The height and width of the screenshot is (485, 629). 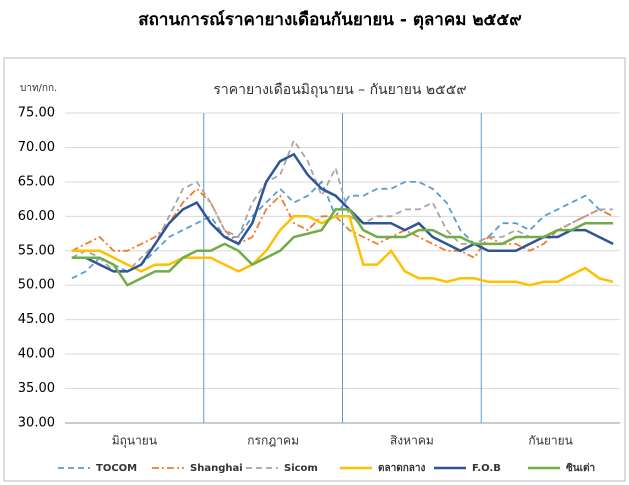 What do you see at coordinates (580, 468) in the screenshot?
I see `legend-label: ซินเต่า` at bounding box center [580, 468].